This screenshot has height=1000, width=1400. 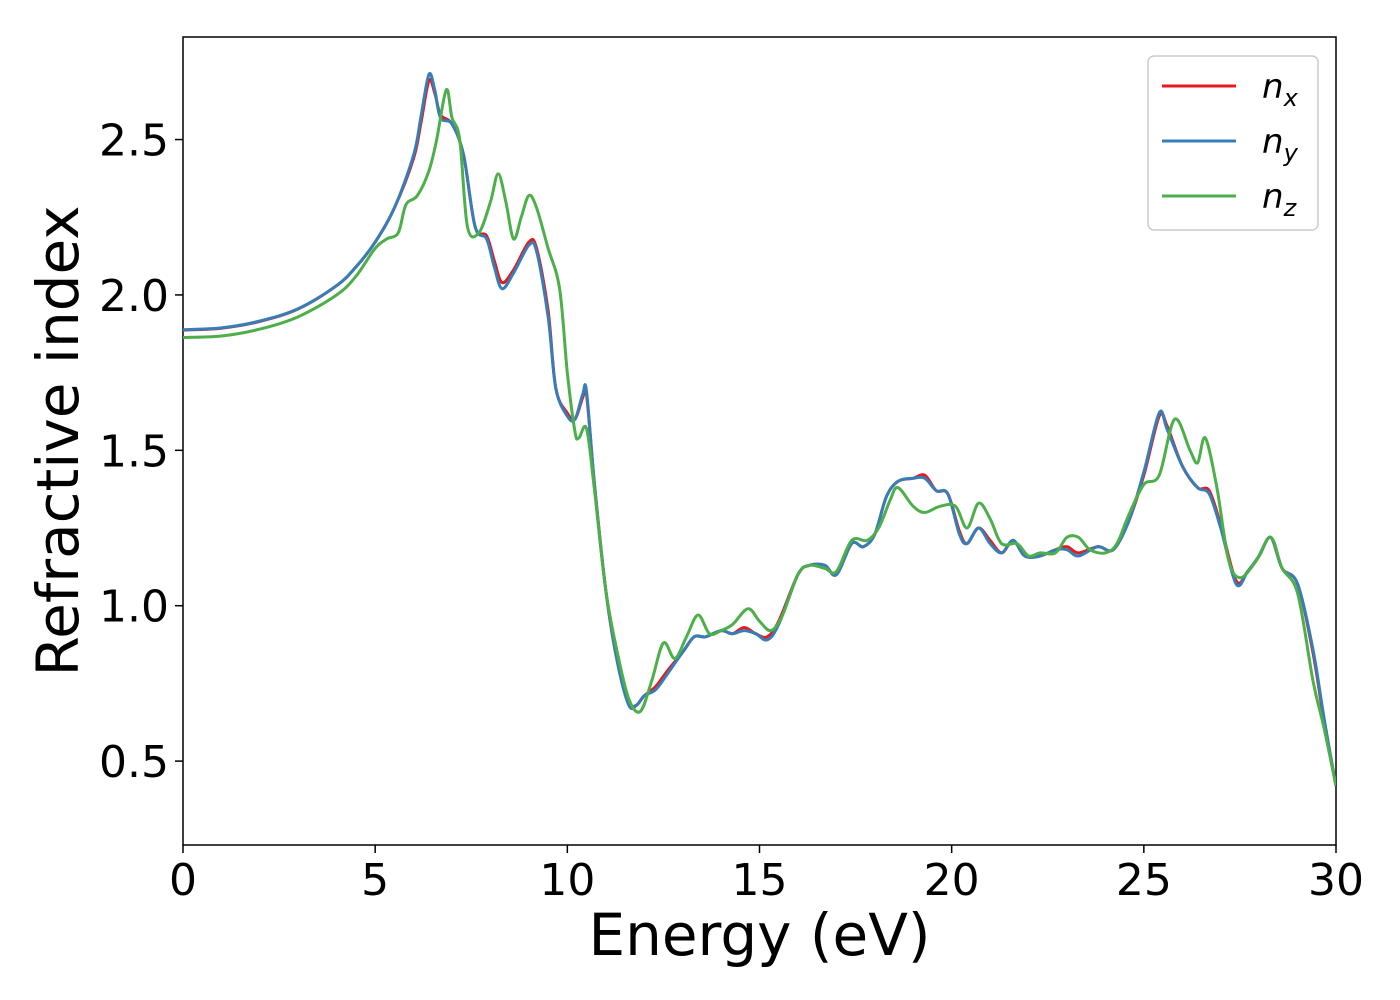 I want to click on x-axis-title: Energy (eV), so click(x=759, y=935).